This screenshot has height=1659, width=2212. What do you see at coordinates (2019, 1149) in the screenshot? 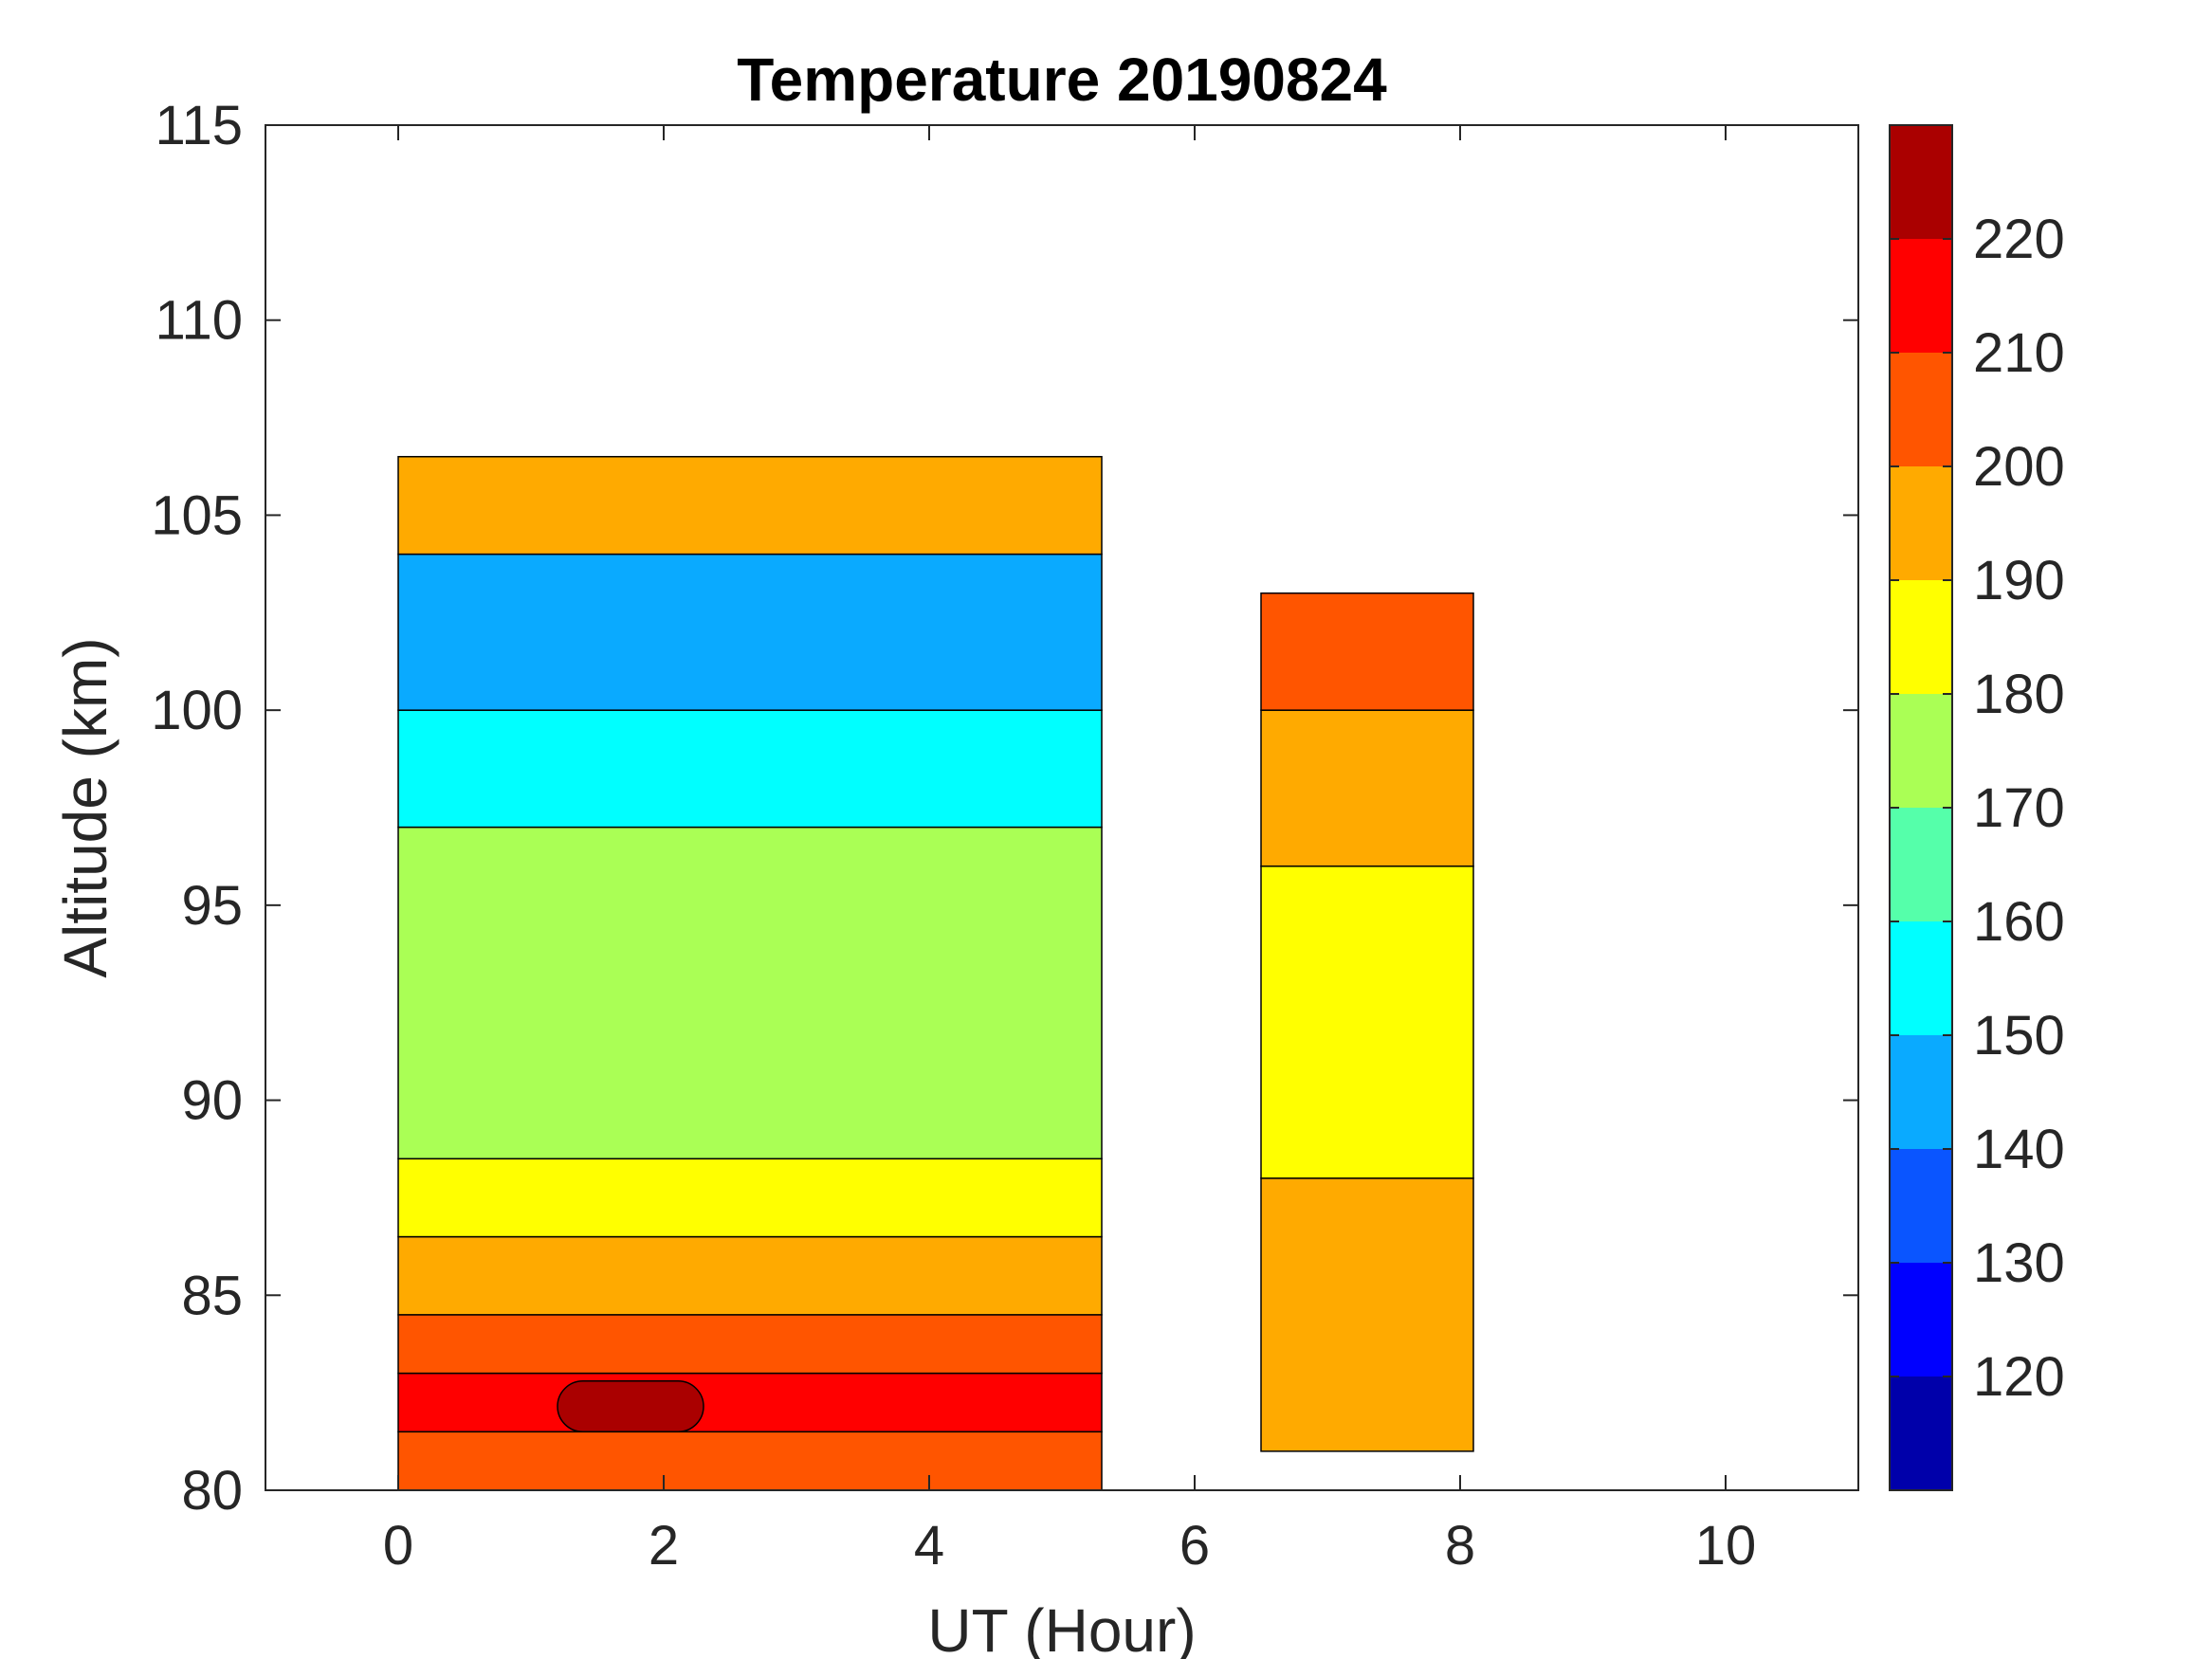
I see `colorbar-tick-label: 140` at bounding box center [2019, 1149].